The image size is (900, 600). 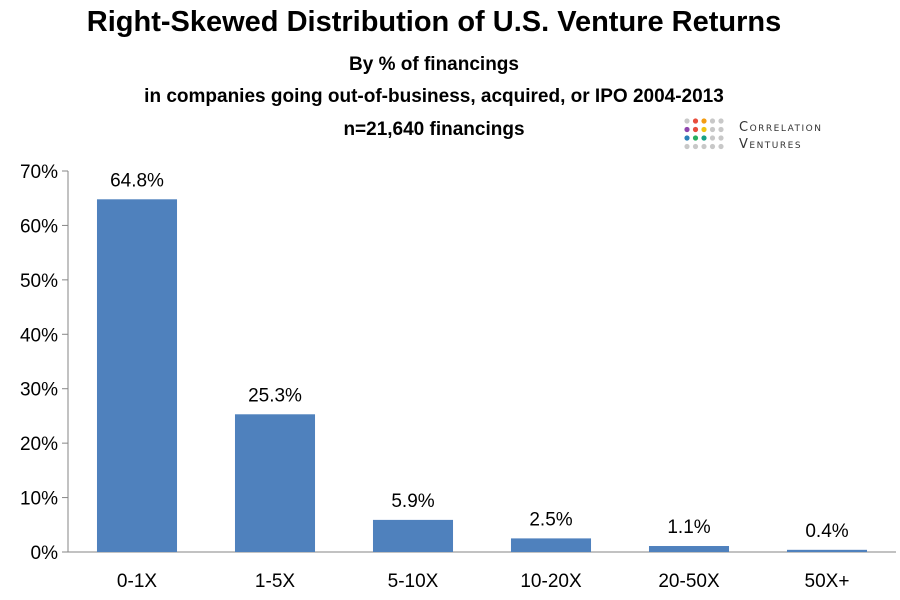 I want to click on y-tick-label: 40%, so click(x=39, y=335).